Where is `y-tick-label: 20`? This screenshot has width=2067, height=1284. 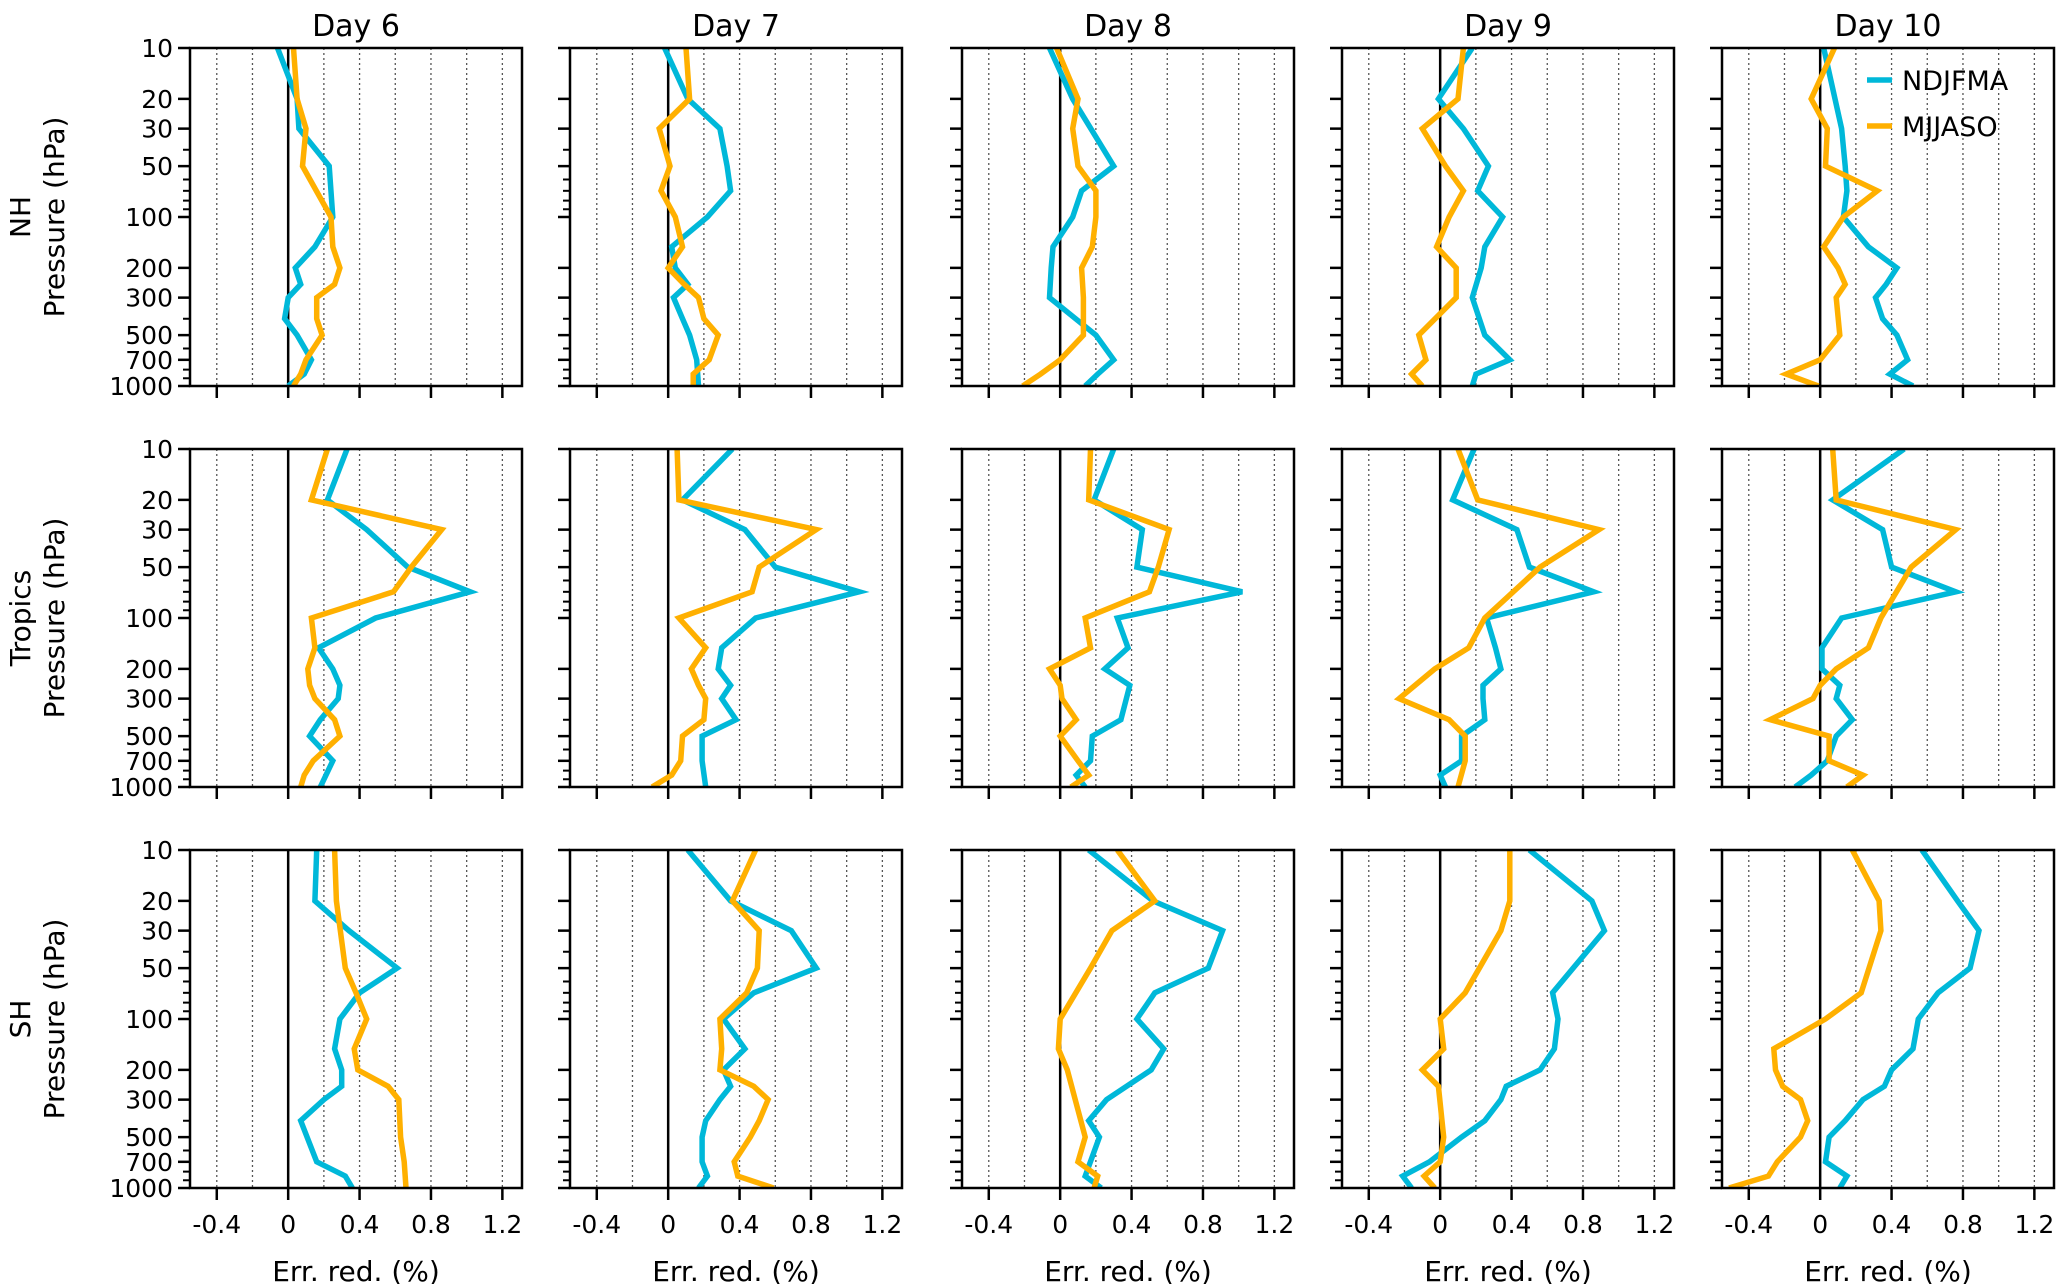
y-tick-label: 20 is located at coordinates (157, 500).